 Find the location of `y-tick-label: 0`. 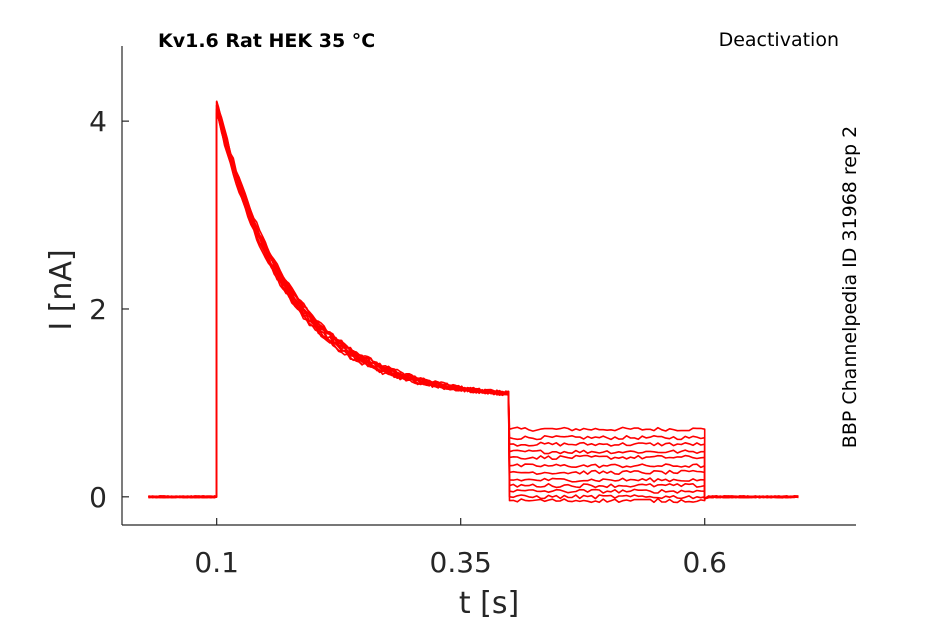

y-tick-label: 0 is located at coordinates (98, 497).